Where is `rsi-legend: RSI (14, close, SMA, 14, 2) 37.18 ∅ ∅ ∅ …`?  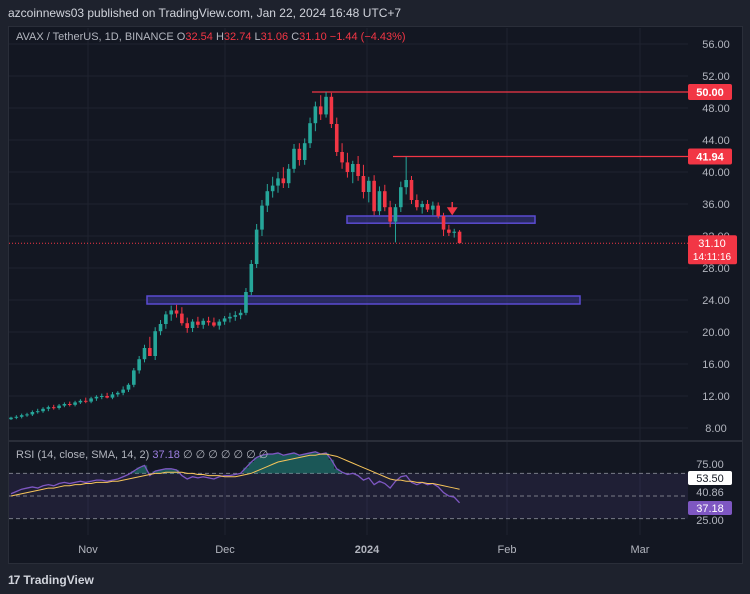 rsi-legend: RSI (14, close, SMA, 14, 2) 37.18 ∅ ∅ ∅ … is located at coordinates (142, 454).